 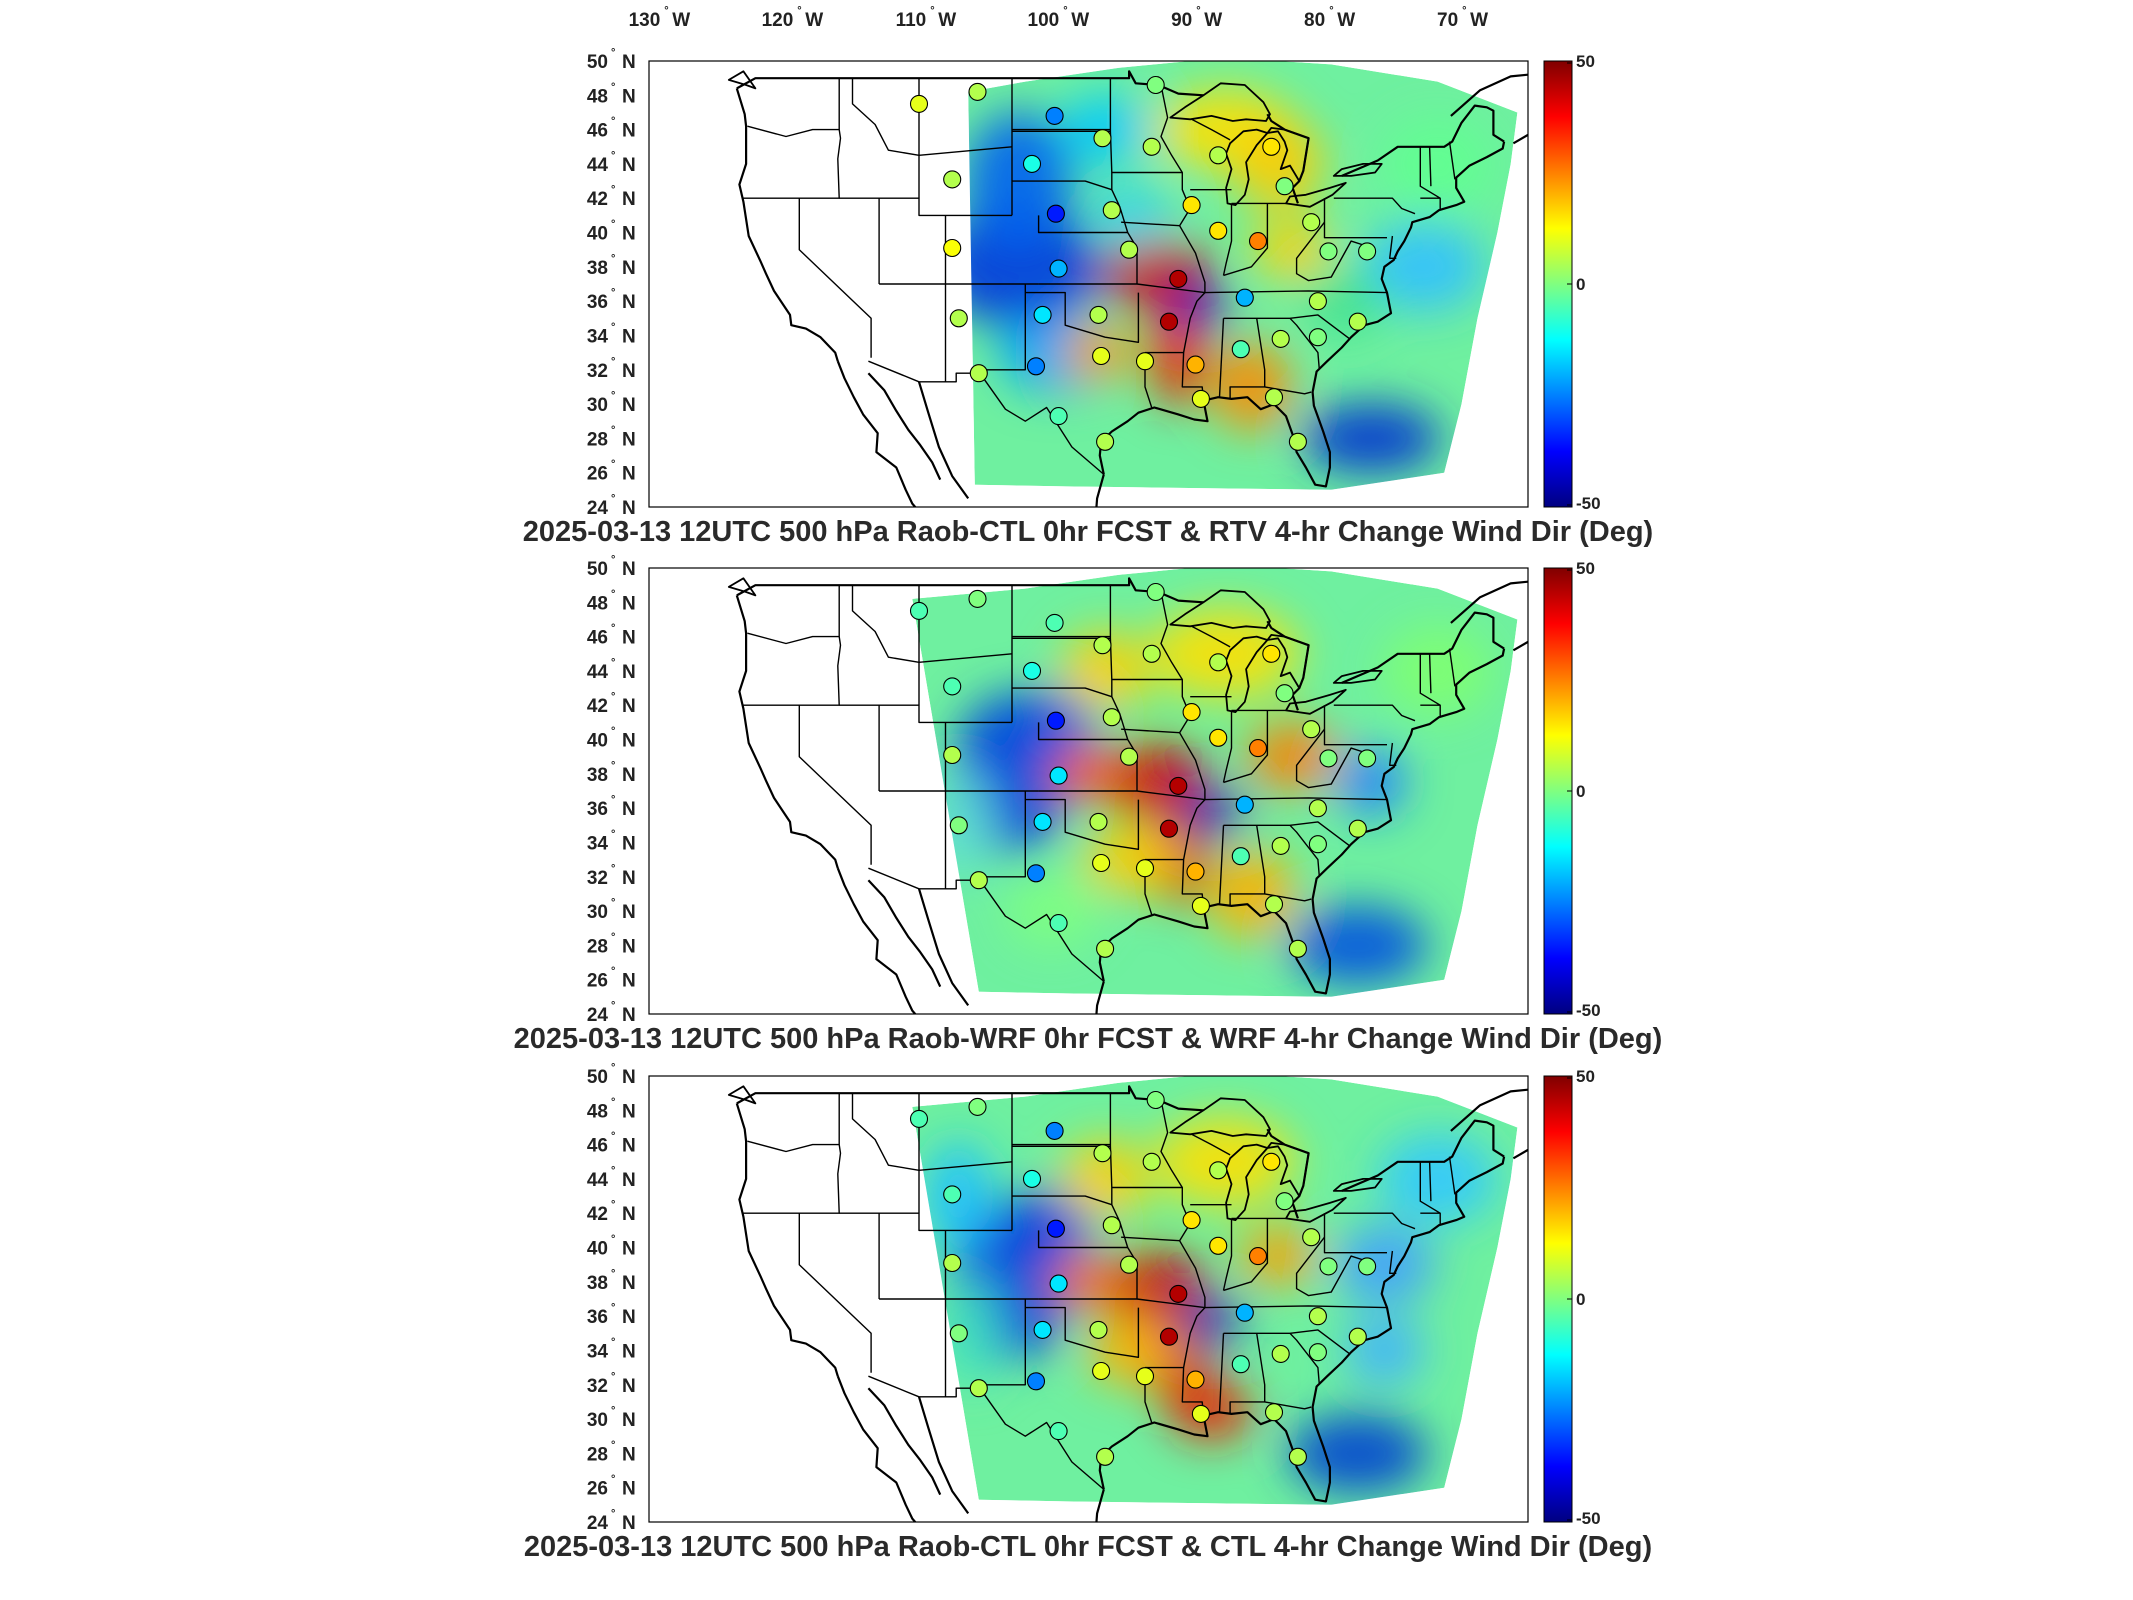 What do you see at coordinates (611, 1452) in the screenshot?
I see `lat-tick-label: 28 ° N` at bounding box center [611, 1452].